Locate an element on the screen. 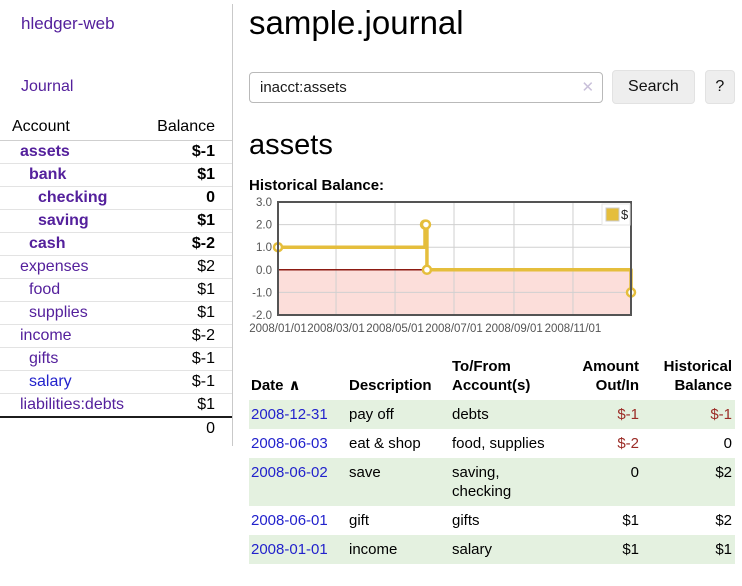 This screenshot has width=742, height=586. transaction-accounts: debts is located at coordinates (470, 414).